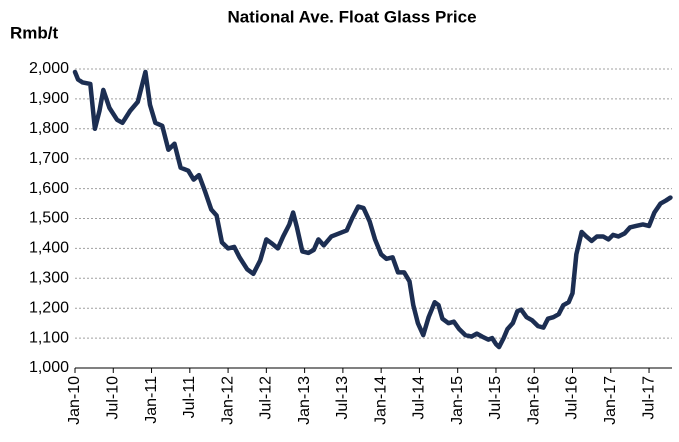  Describe the element at coordinates (610, 400) in the screenshot. I see `x-tick-label: Jan-17` at that location.